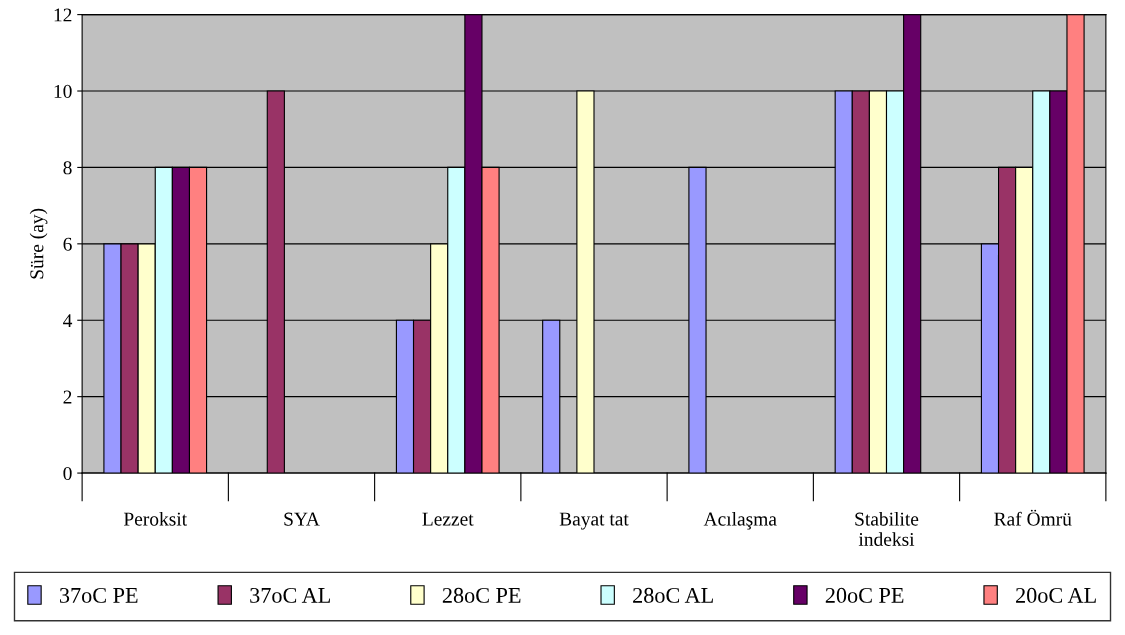 This screenshot has height=635, width=1125. What do you see at coordinates (67, 168) in the screenshot?
I see `y-tick-label: 8` at bounding box center [67, 168].